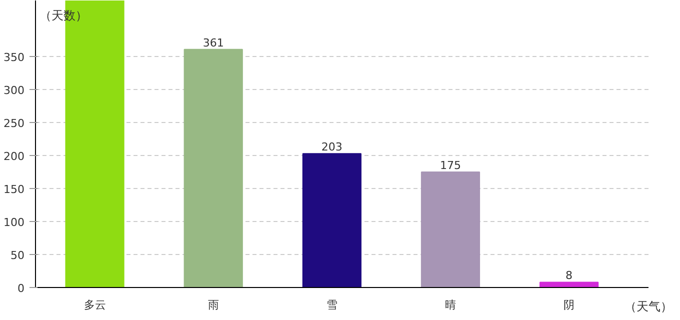 This screenshot has height=320, width=680. I want to click on y-tick-label: 0, so click(21, 288).